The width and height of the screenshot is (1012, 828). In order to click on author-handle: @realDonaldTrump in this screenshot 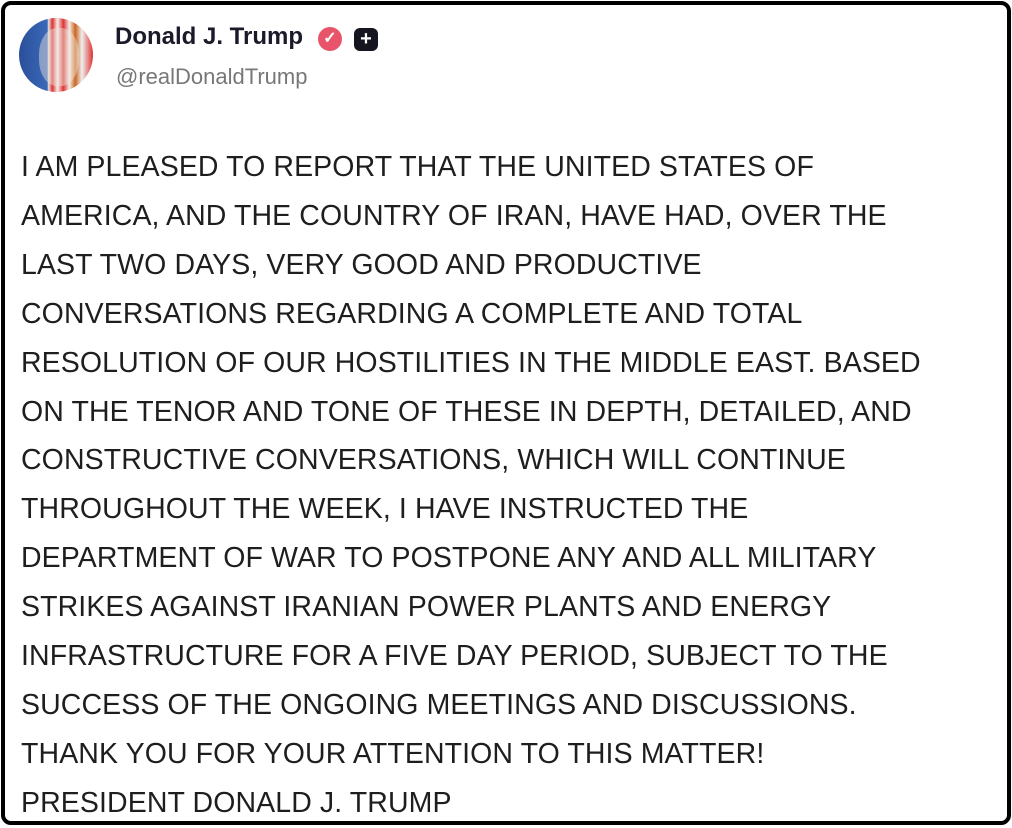, I will do `click(212, 76)`.